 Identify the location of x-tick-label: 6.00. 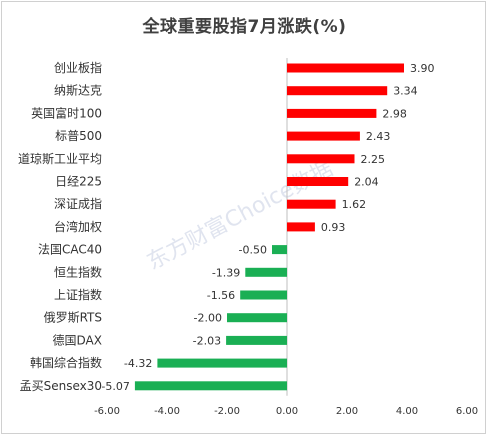
(467, 411).